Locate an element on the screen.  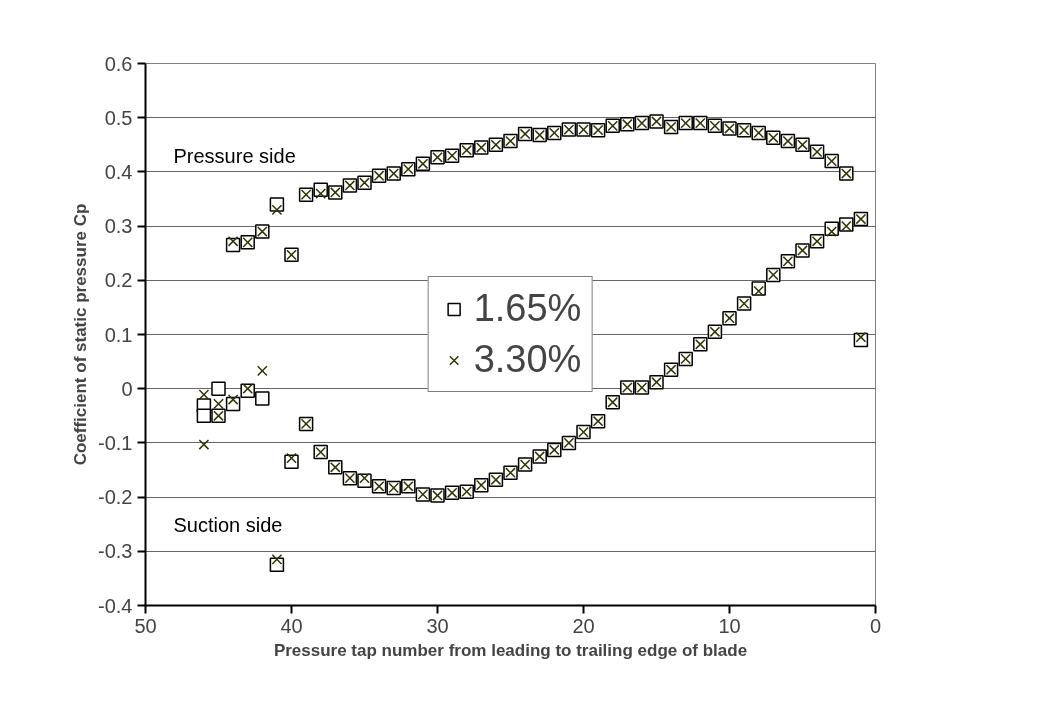
y-axis-title: Coefficient of static pressure Cp is located at coordinates (81, 334).